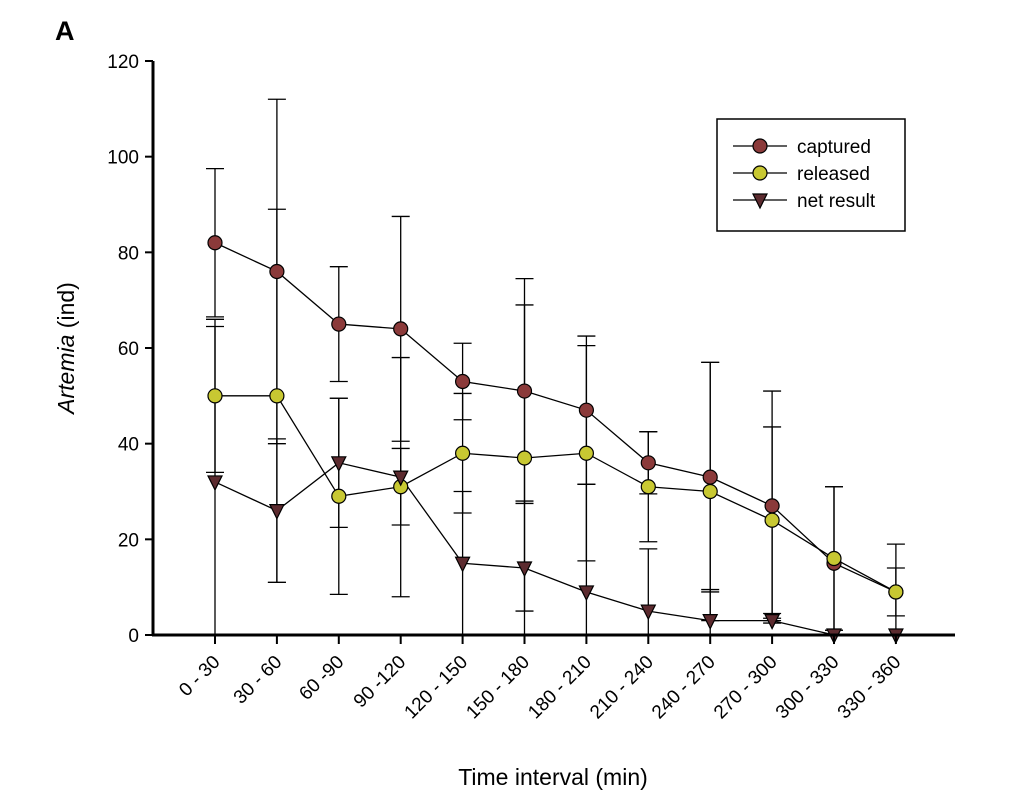  What do you see at coordinates (128, 349) in the screenshot?
I see `y-tick-label: 60` at bounding box center [128, 349].